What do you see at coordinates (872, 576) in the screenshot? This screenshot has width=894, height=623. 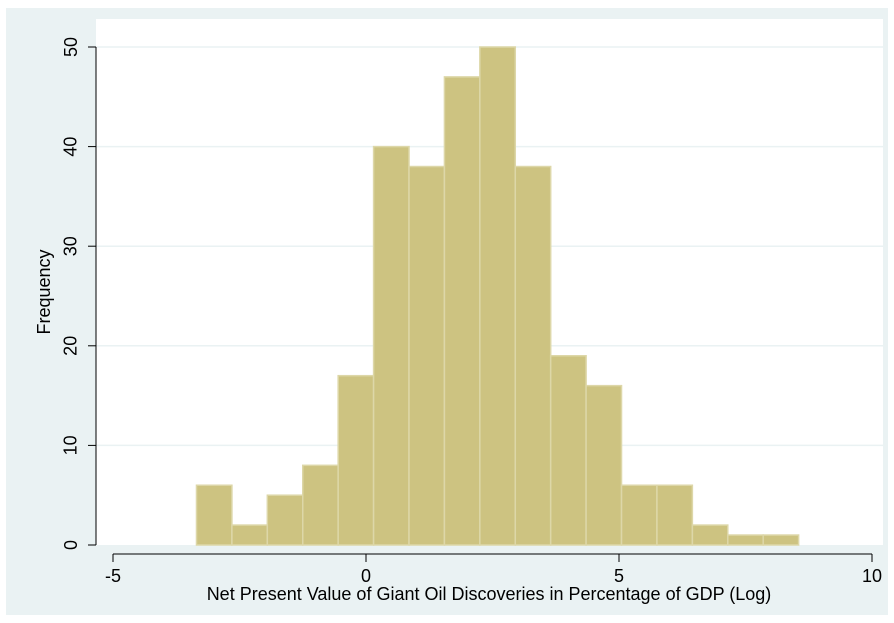 I see `x-tick-label: 10` at bounding box center [872, 576].